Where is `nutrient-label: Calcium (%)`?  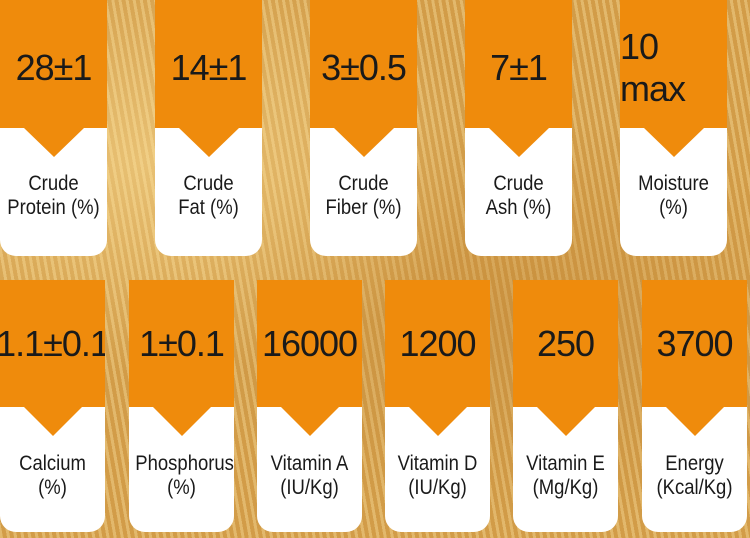 nutrient-label: Calcium (%) is located at coordinates (52, 476).